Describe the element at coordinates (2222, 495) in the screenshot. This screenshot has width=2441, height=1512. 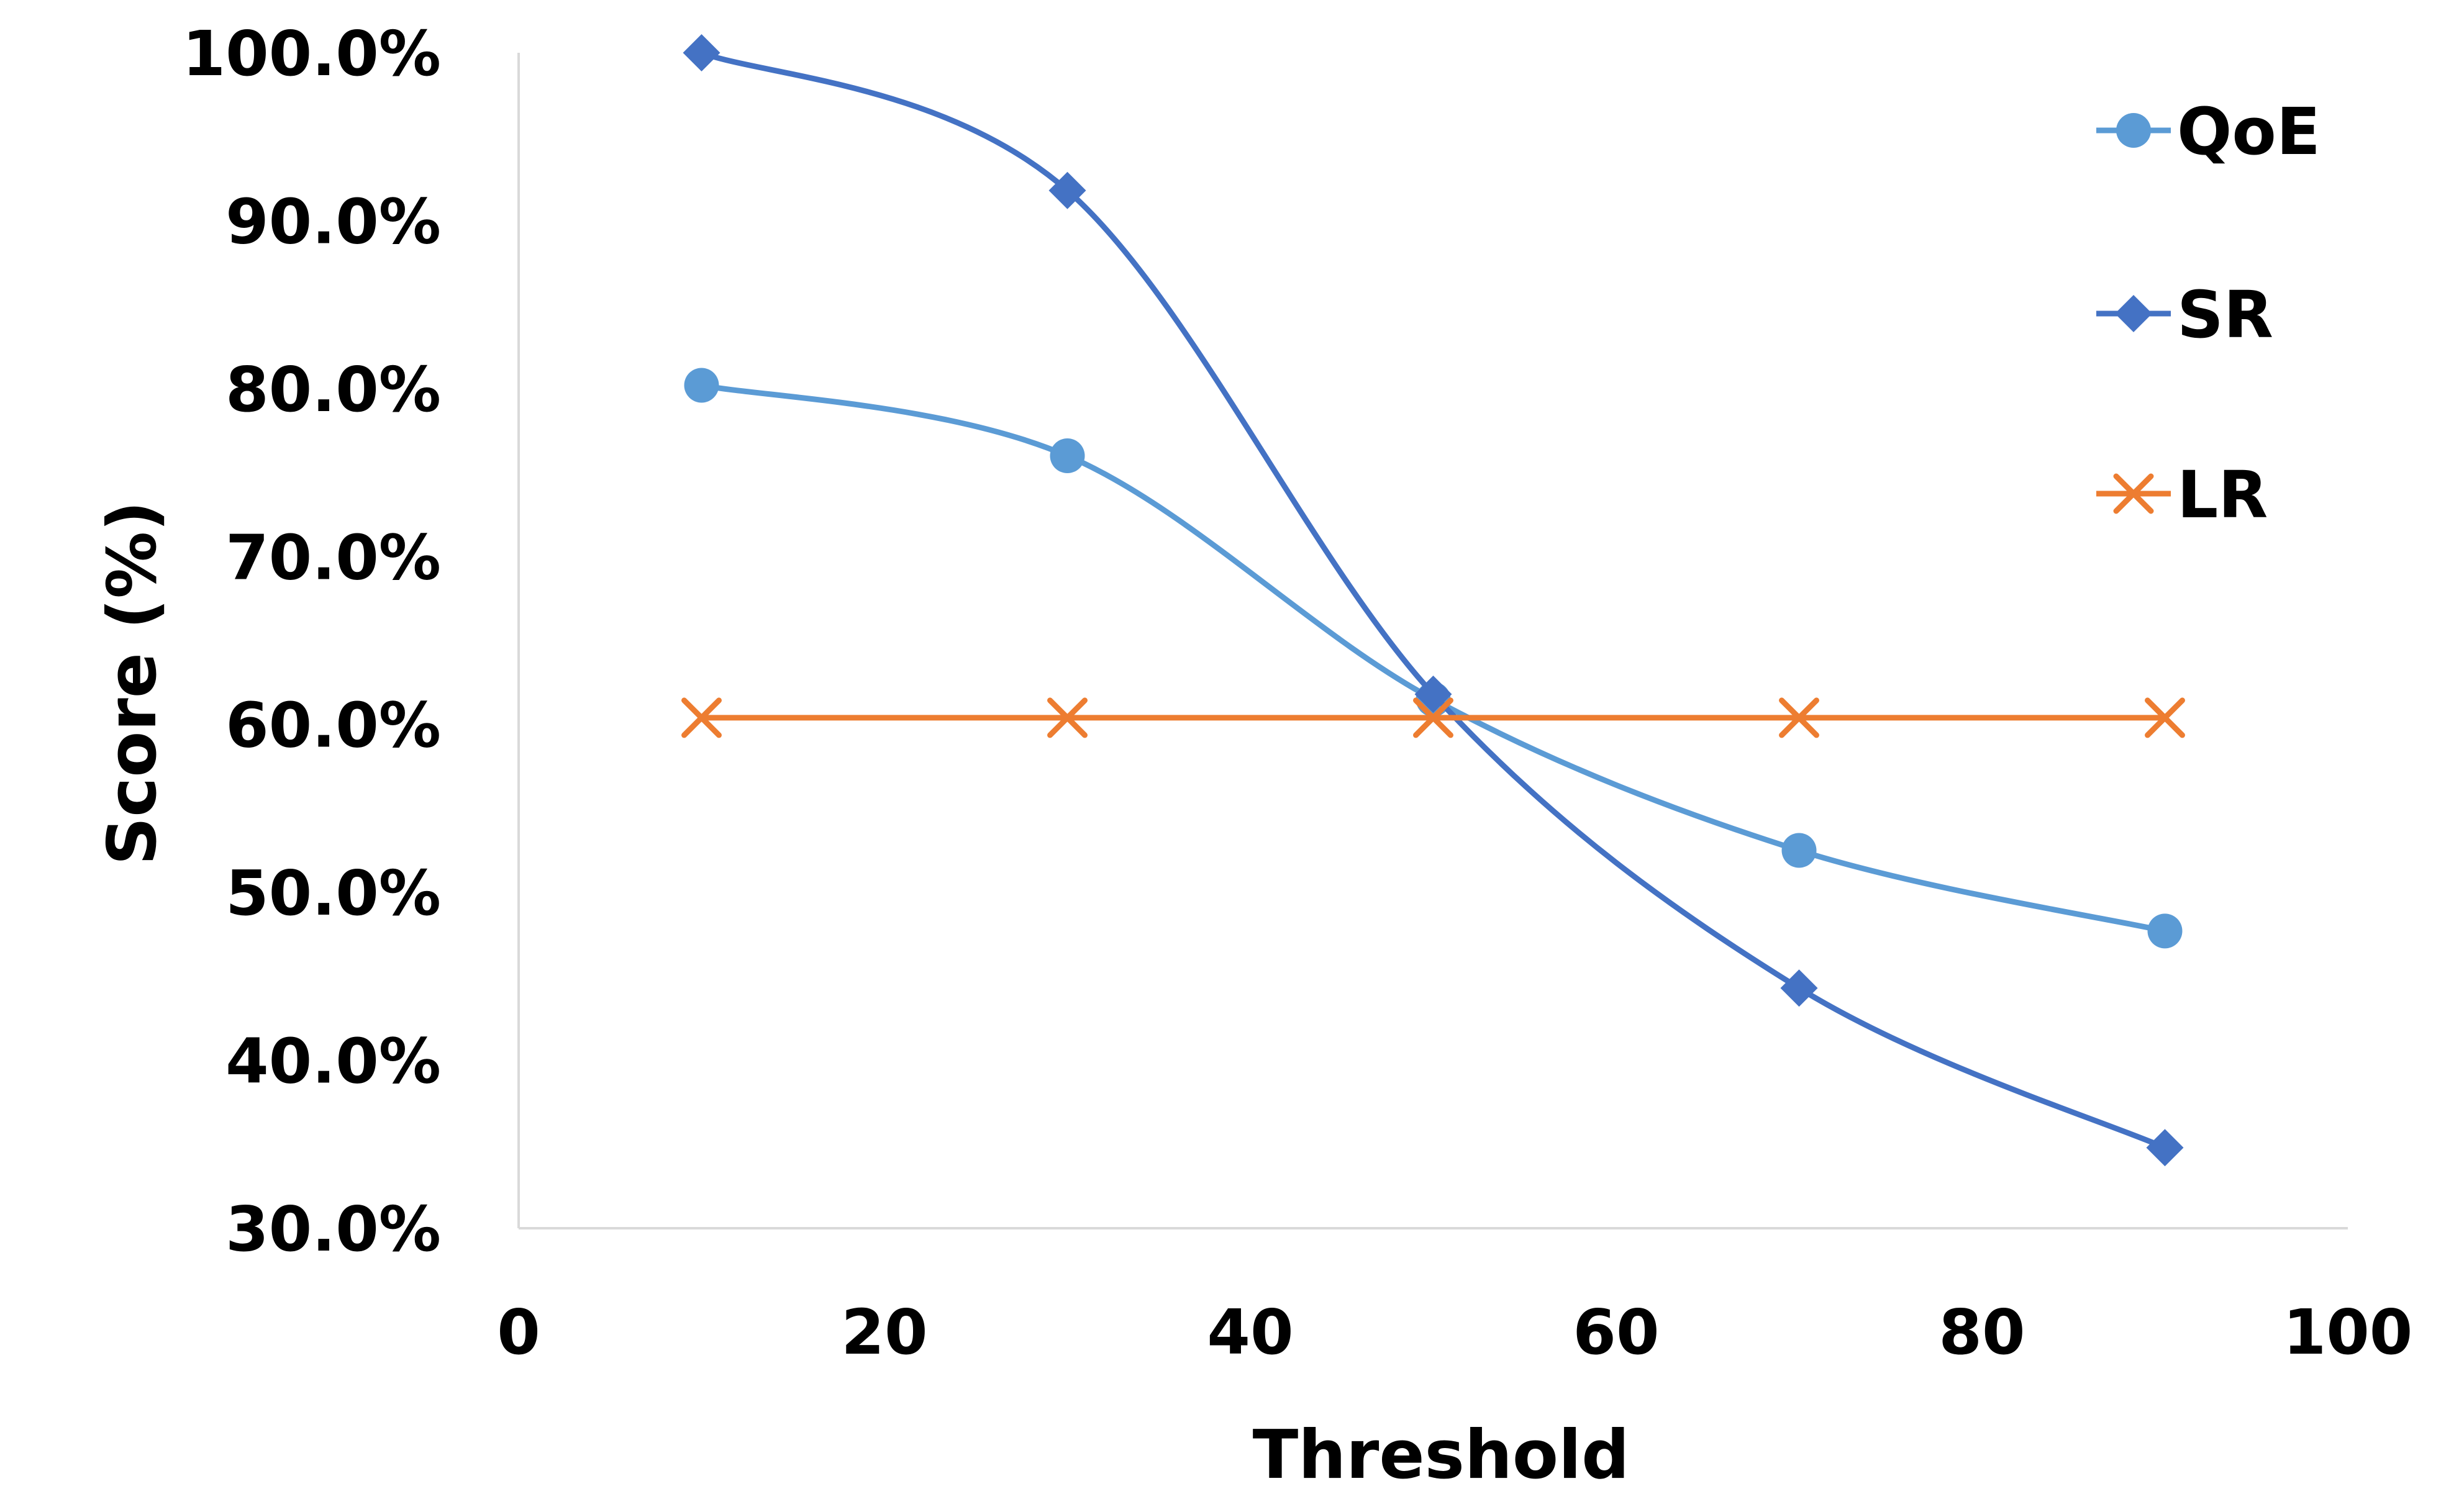
I see `legend-label: LR` at that location.